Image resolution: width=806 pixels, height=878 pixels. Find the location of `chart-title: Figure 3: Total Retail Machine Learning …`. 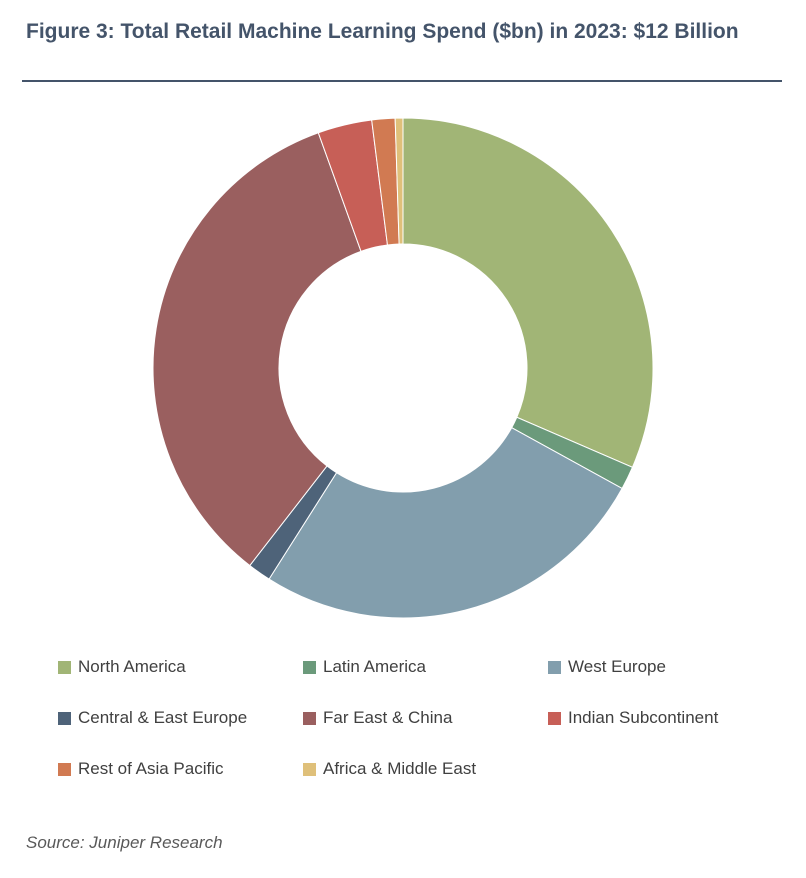

chart-title: Figure 3: Total Retail Machine Learning … is located at coordinates (382, 31).